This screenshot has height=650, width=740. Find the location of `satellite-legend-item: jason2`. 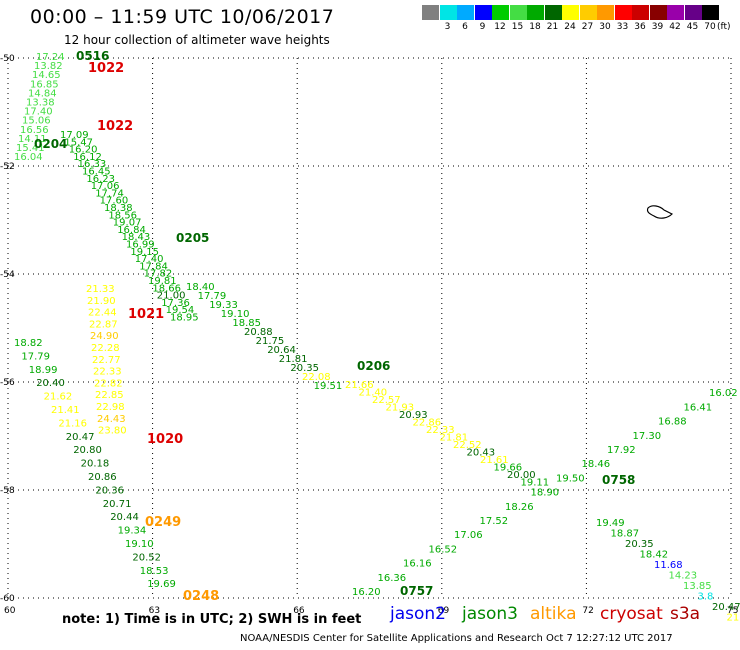

satellite-legend-item: jason2 is located at coordinates (418, 614).